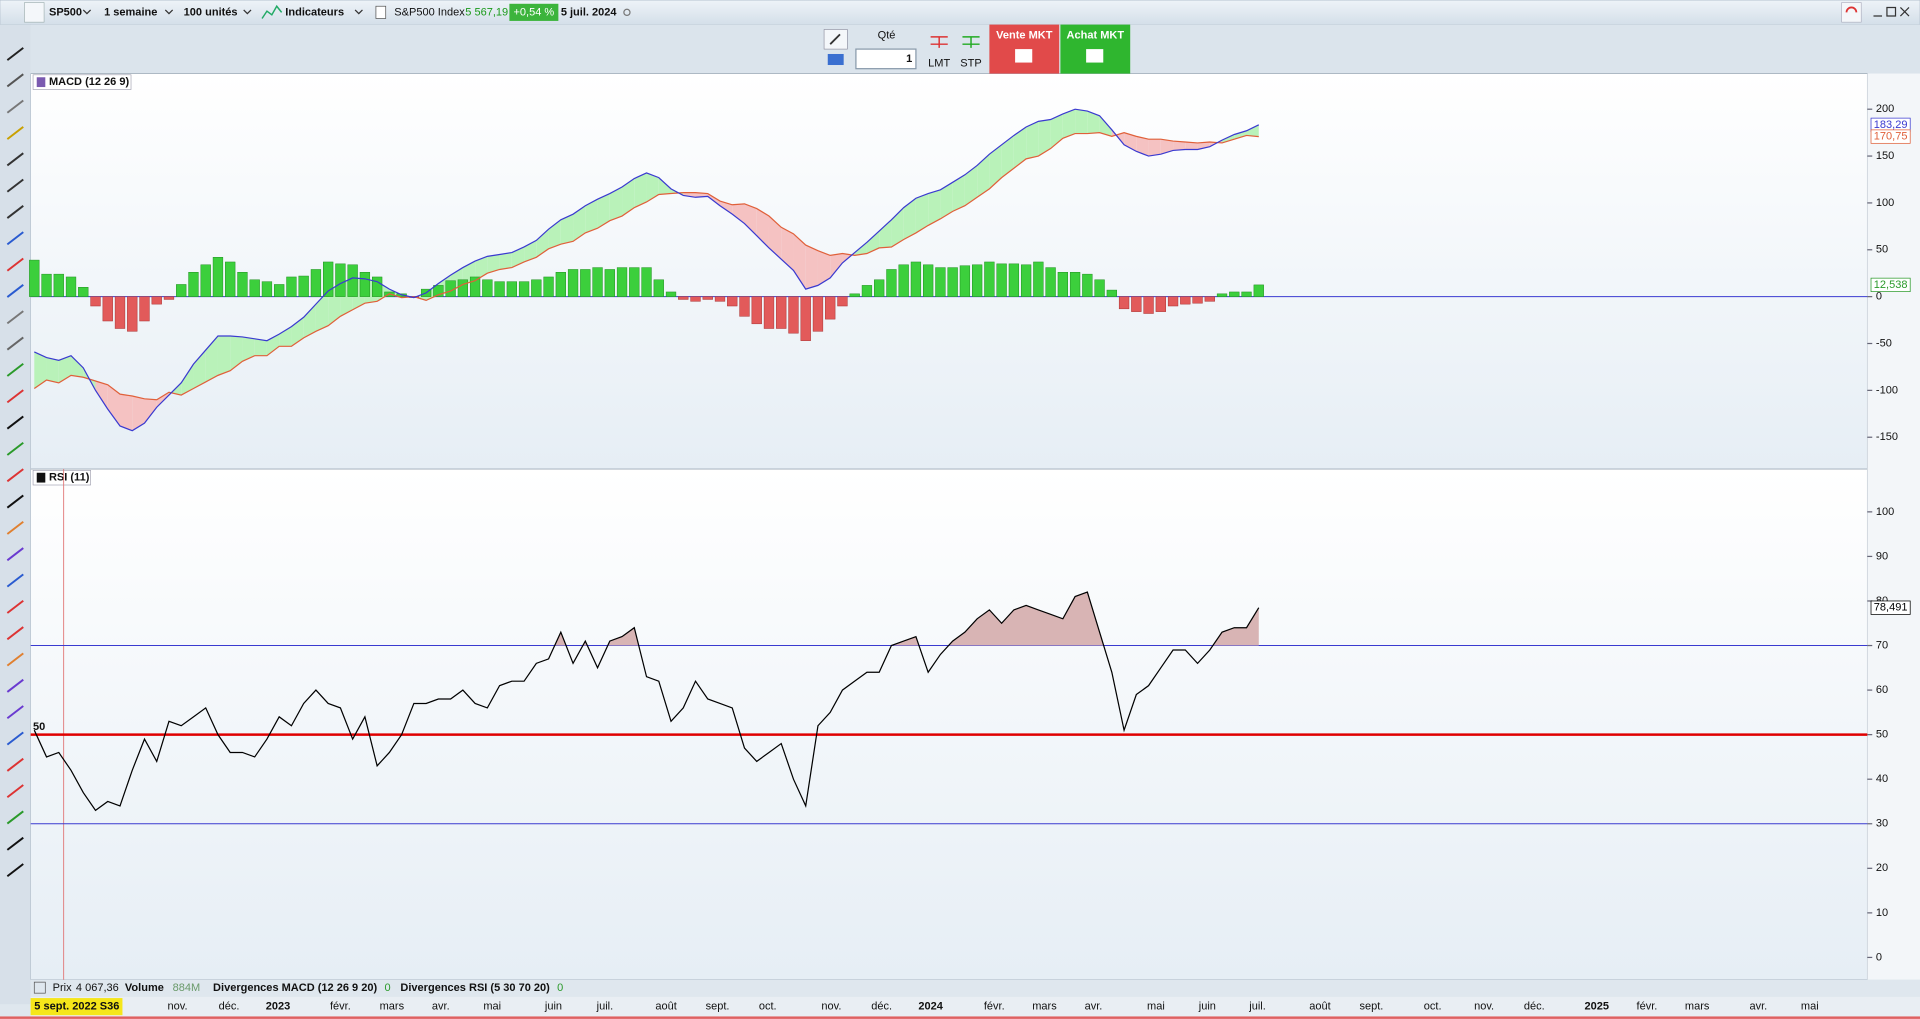 This screenshot has width=1920, height=1019. Describe the element at coordinates (553, 1007) in the screenshot. I see `x-tick-label: juin` at that location.